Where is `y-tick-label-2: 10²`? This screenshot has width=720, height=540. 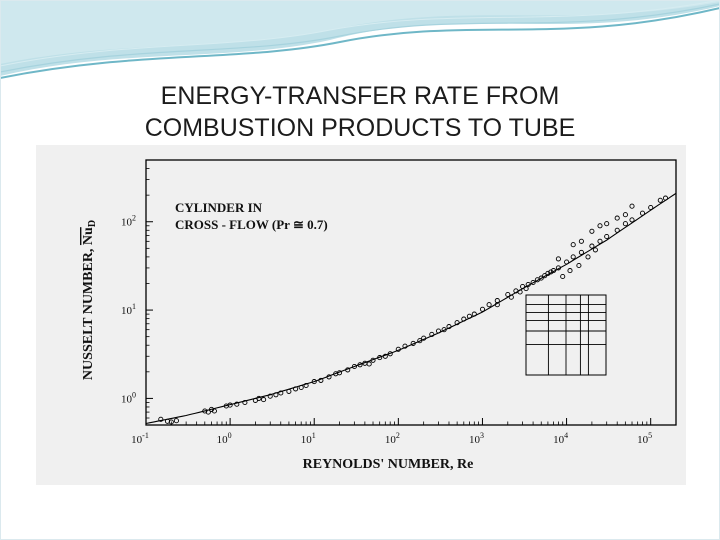 y-tick-label-2: 10² is located at coordinates (128, 221).